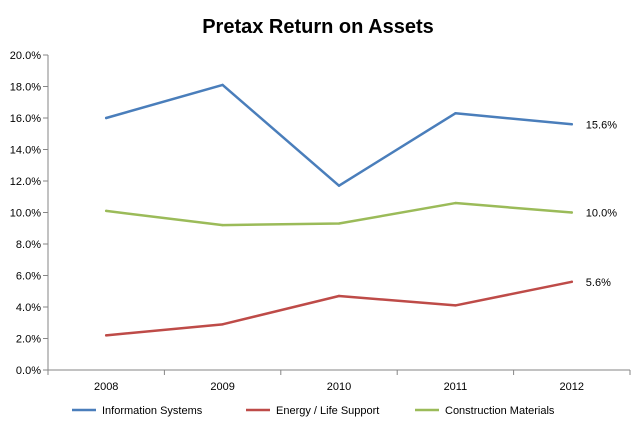  Describe the element at coordinates (25, 151) in the screenshot. I see `y-tick-label: 14.0%` at that location.